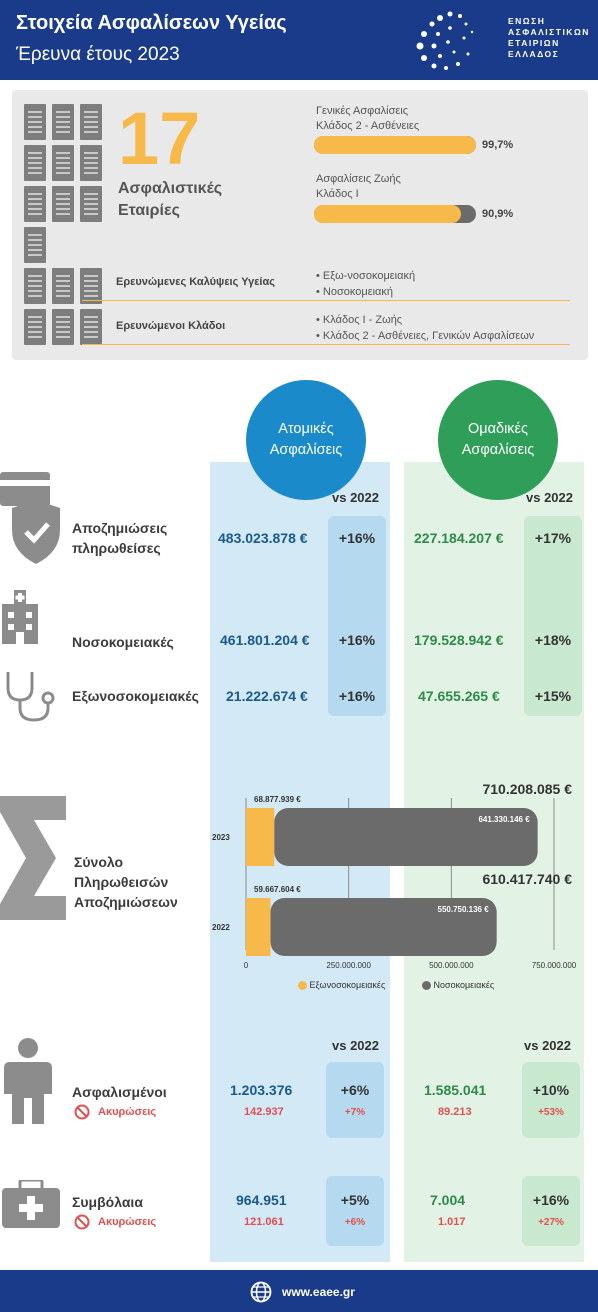 This screenshot has height=1312, width=598. What do you see at coordinates (388, 214) in the screenshot?
I see `bar2-fill` at bounding box center [388, 214].